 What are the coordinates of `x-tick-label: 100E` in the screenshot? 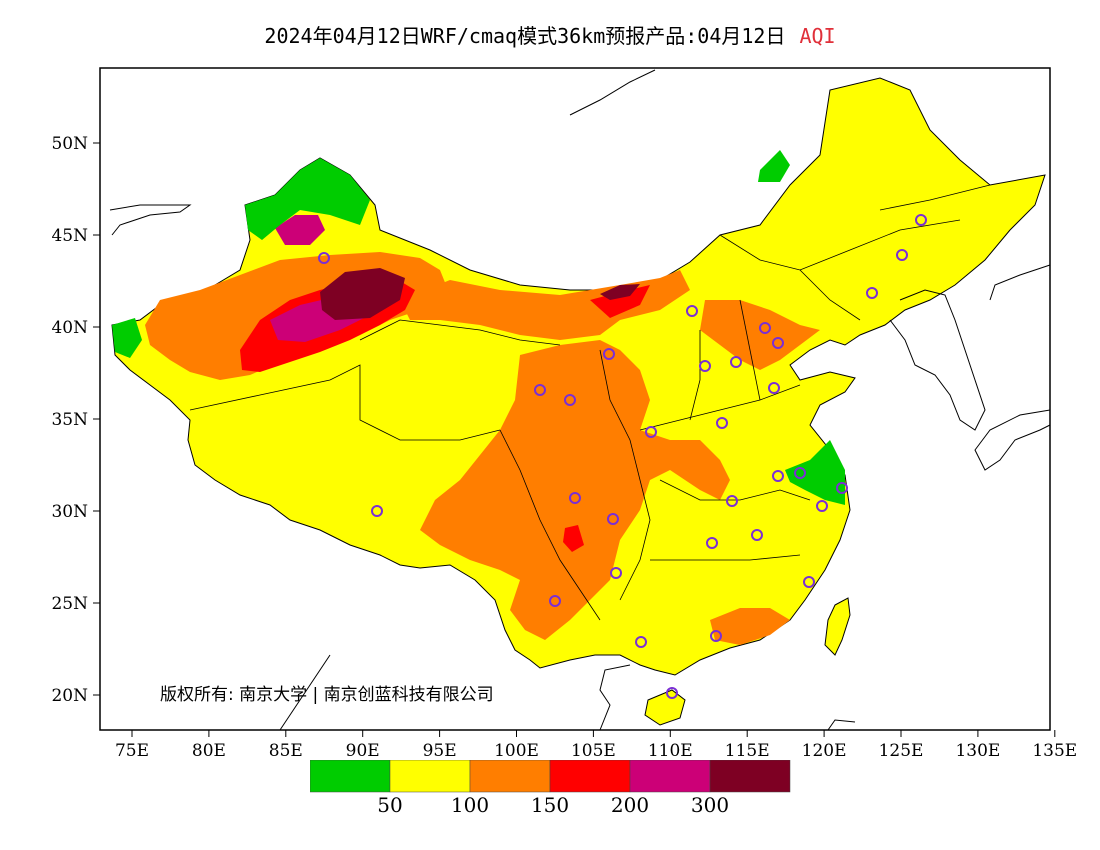 It's located at (516, 751).